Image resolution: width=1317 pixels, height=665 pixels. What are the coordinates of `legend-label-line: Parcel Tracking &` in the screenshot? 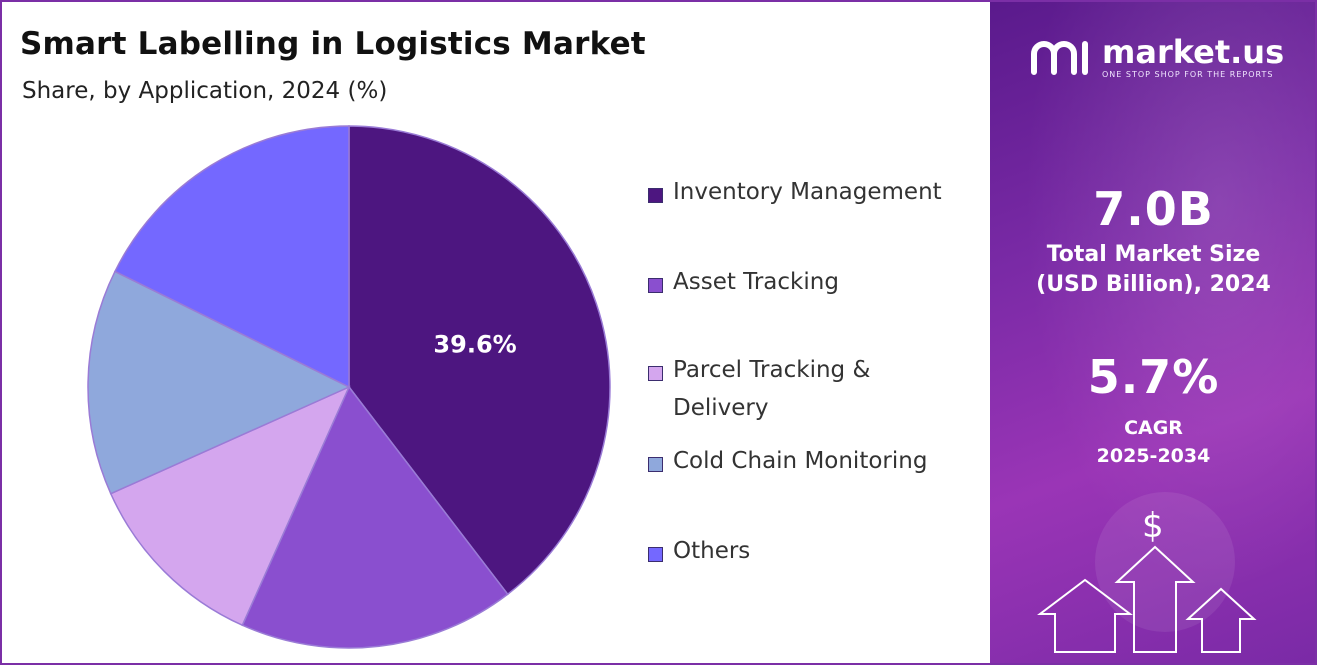 It's located at (772, 370).